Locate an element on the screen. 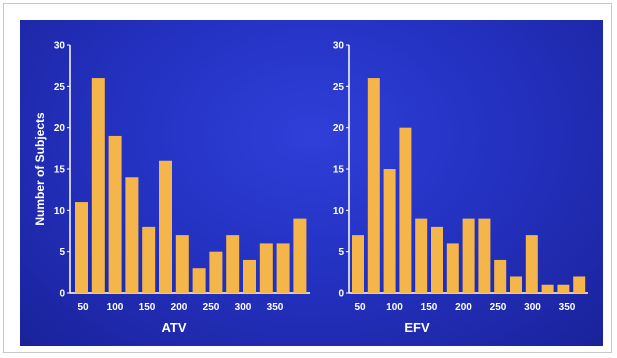 Image resolution: width=617 pixels, height=358 pixels. y-axis-label: Number of Subjects is located at coordinates (40, 169).